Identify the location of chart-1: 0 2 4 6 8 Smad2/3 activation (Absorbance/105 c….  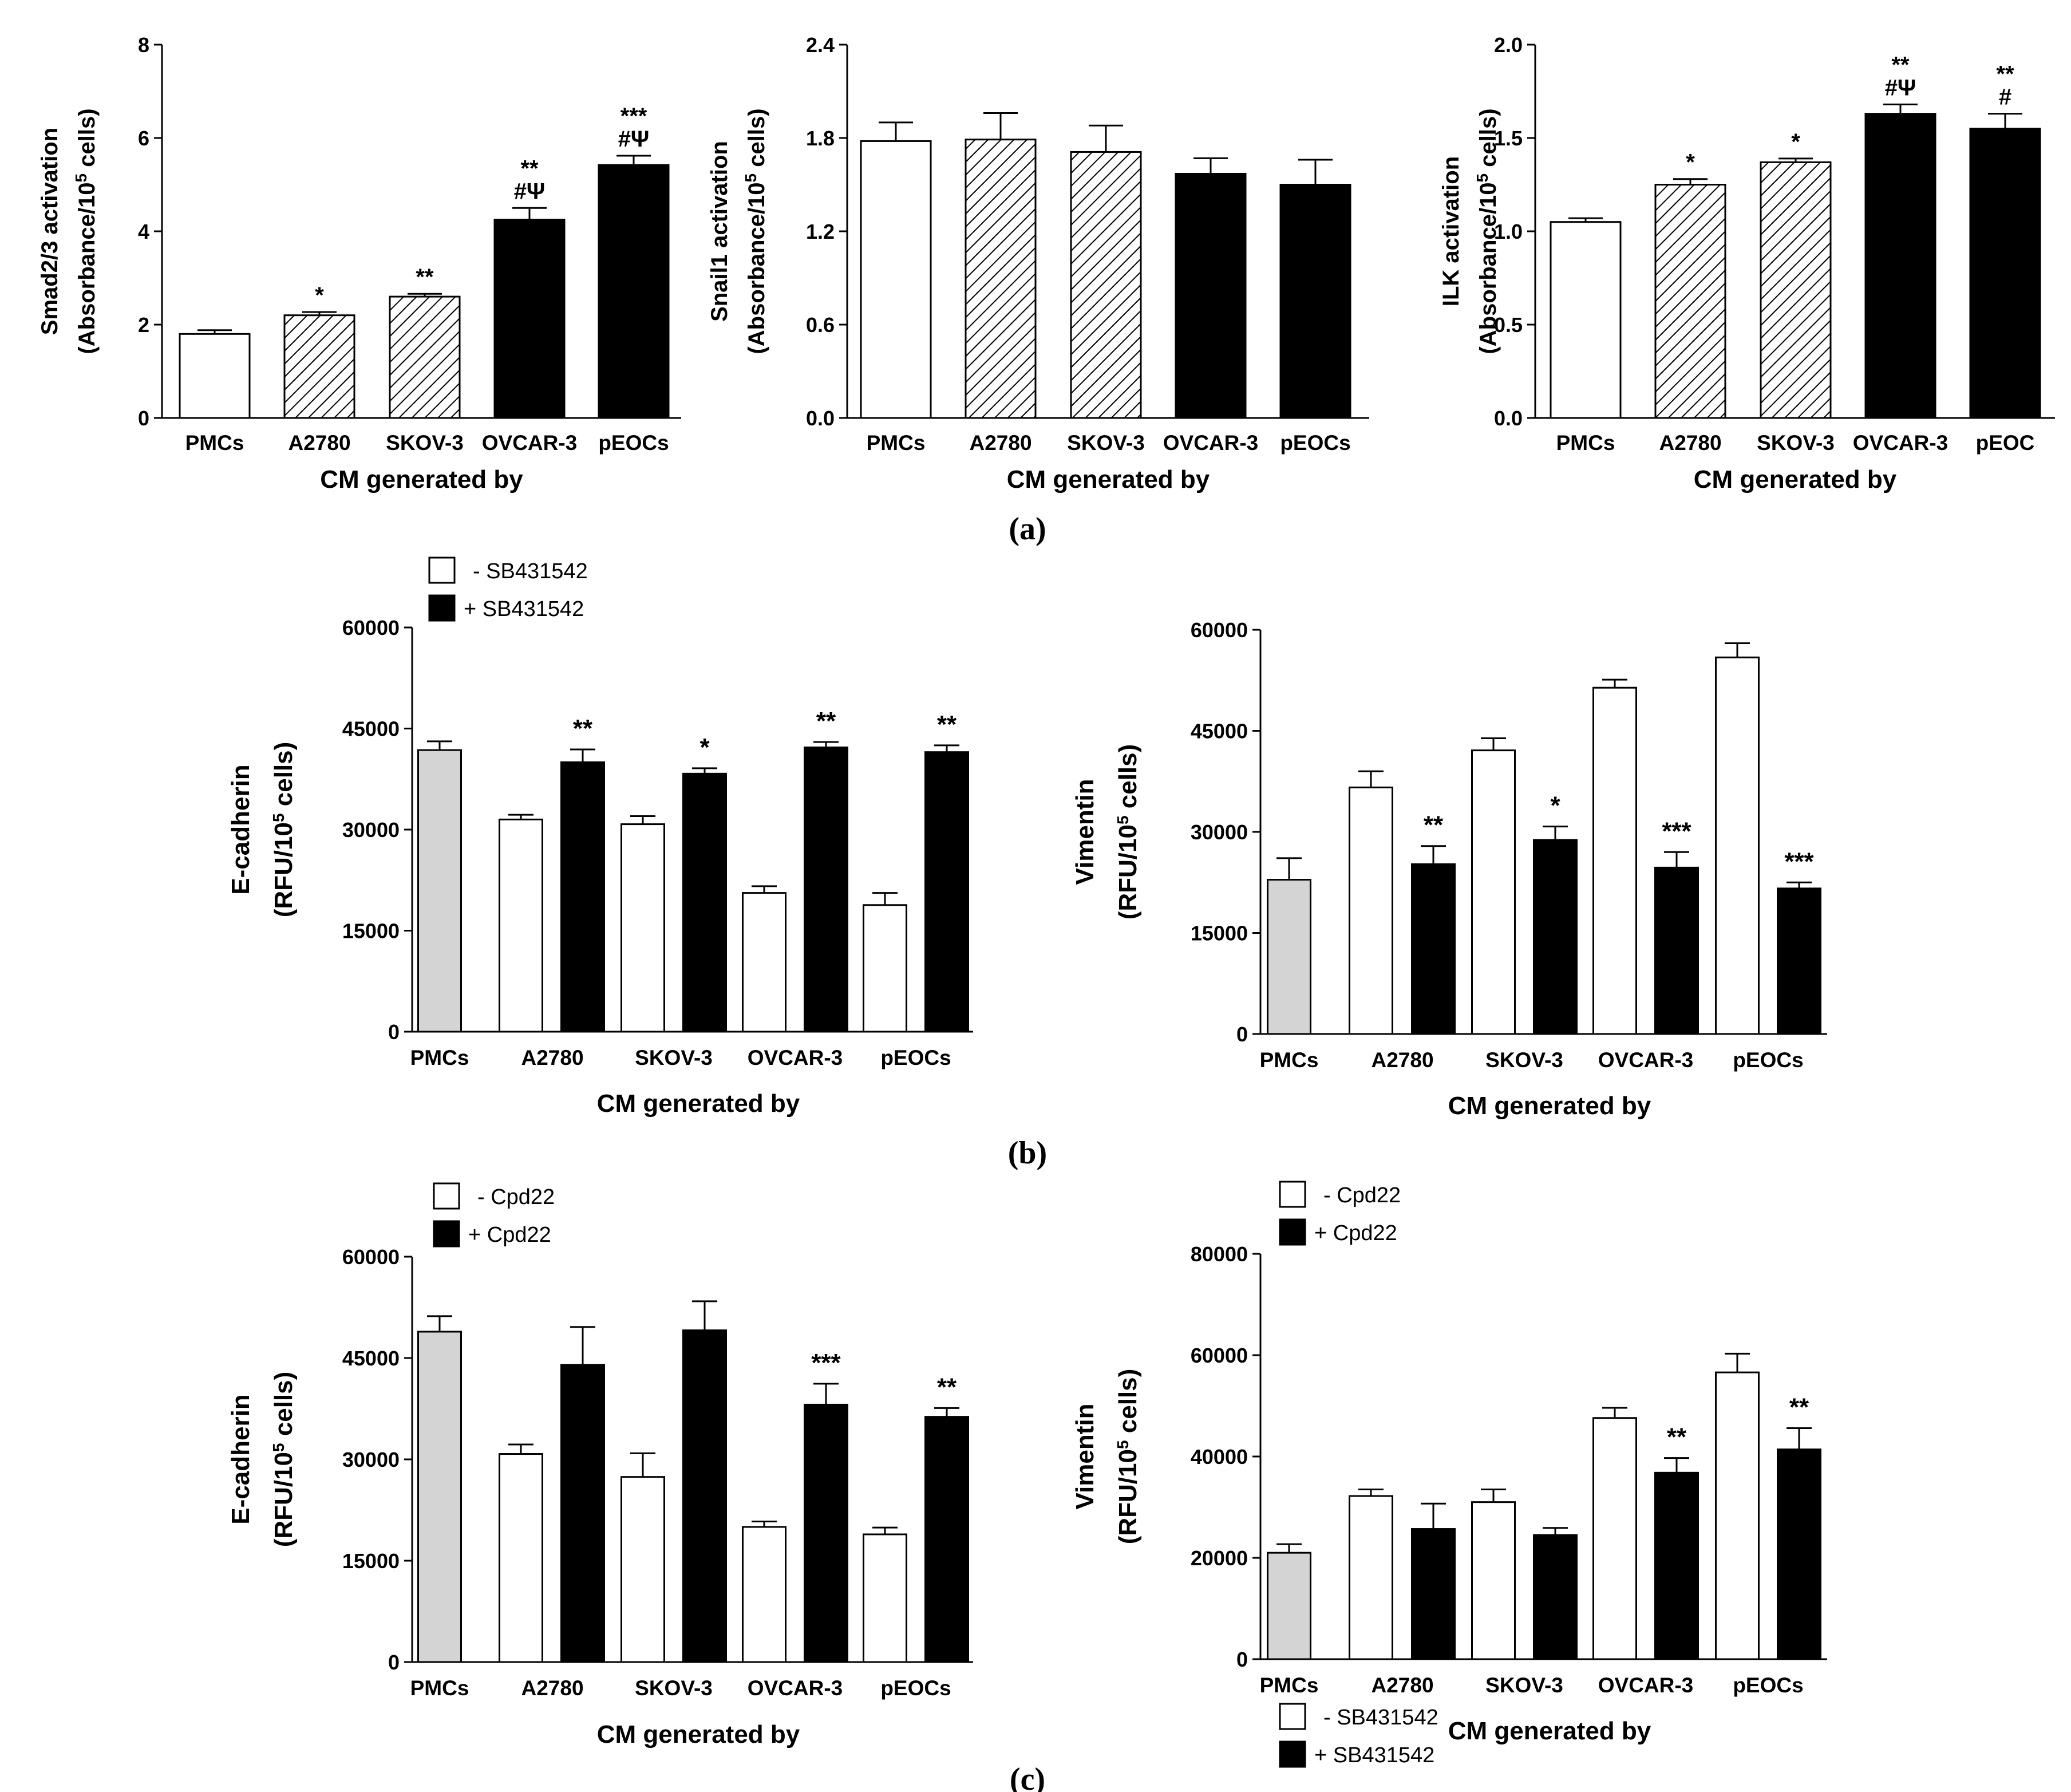
(359, 264).